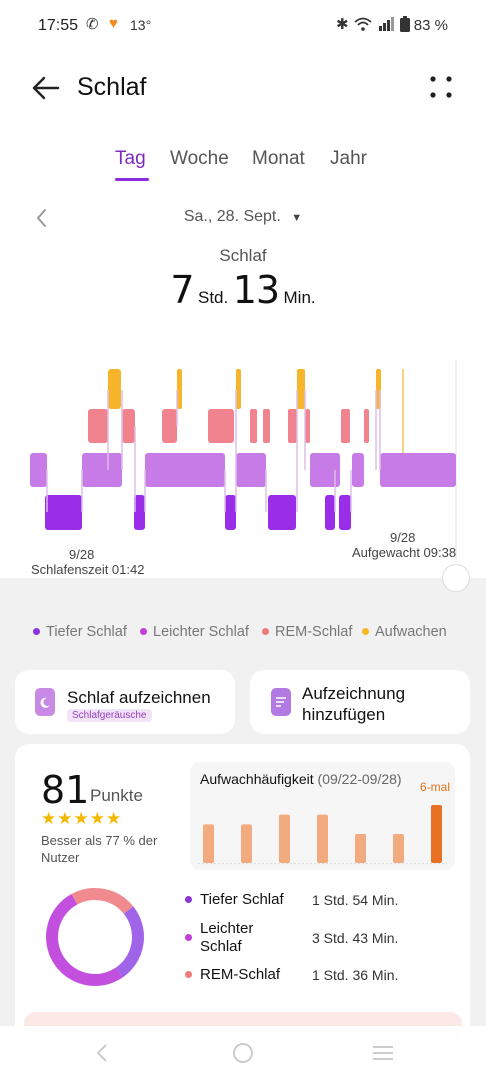  I want to click on record-sleep-label: Schlaf aufzeichnen, so click(139, 697).